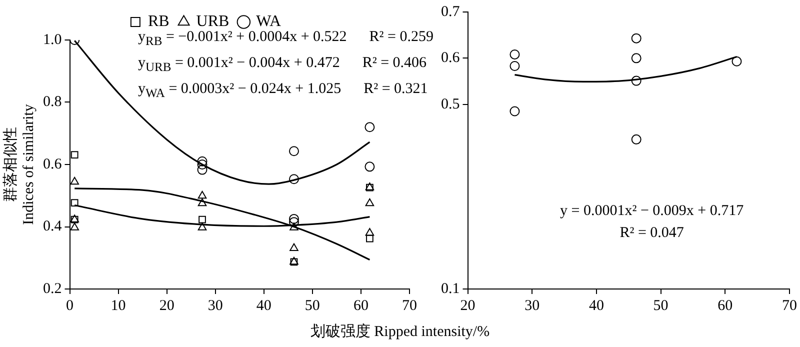 This screenshot has width=800, height=347. What do you see at coordinates (652, 211) in the screenshot?
I see `annotation: y = 0.0001x² − 0.009x + 0.717` at bounding box center [652, 211].